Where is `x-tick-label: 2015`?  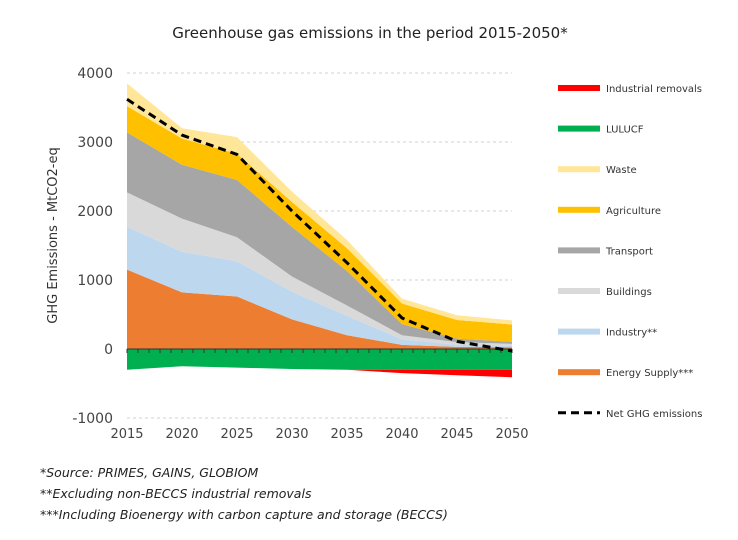 x-tick-label: 2015 is located at coordinates (126, 434).